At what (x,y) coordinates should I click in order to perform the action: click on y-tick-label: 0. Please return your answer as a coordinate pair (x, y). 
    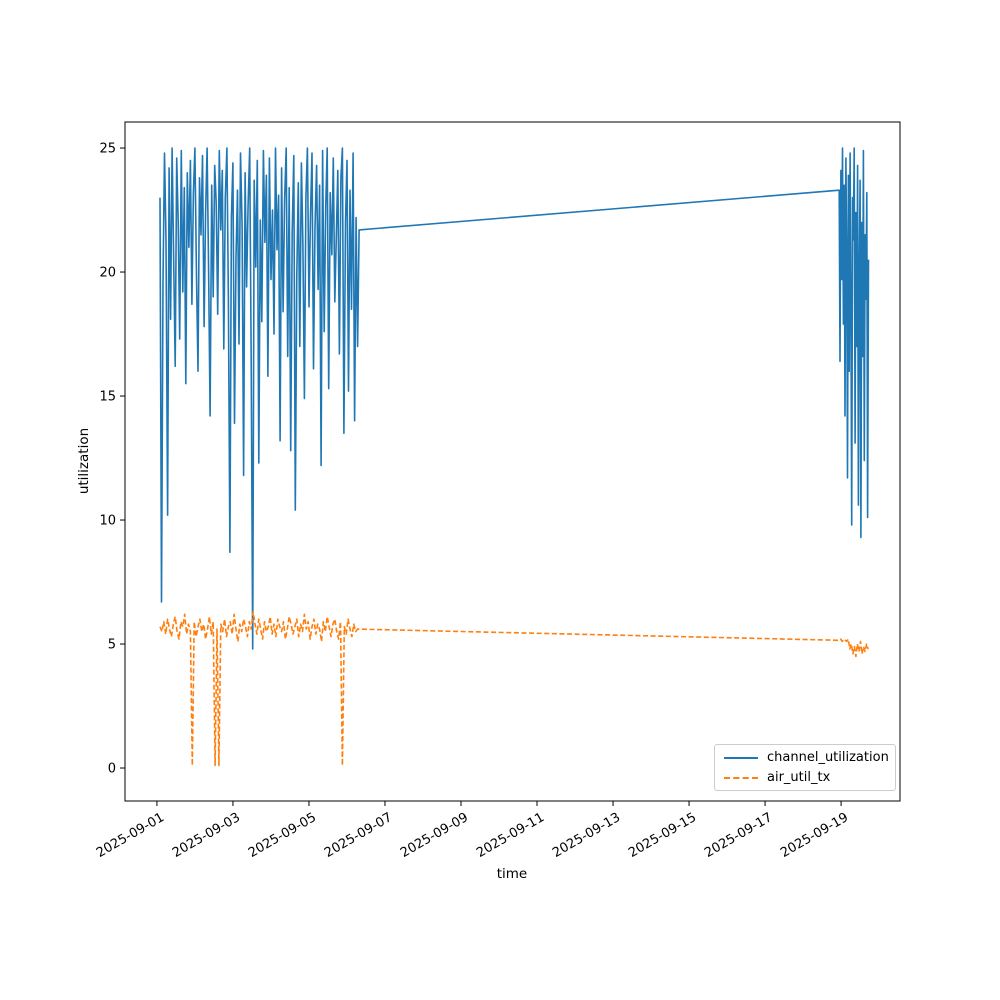
    Looking at the image, I should click on (112, 769).